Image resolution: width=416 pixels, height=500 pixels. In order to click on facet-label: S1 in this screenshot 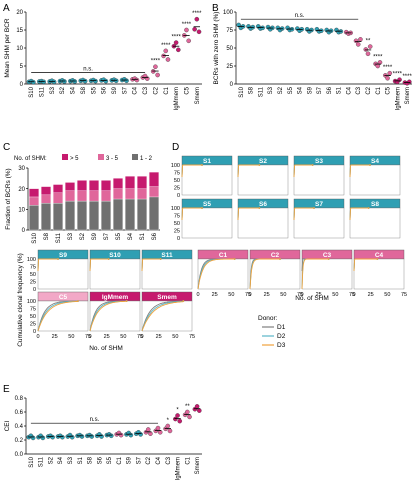, I will do `click(207, 161)`.